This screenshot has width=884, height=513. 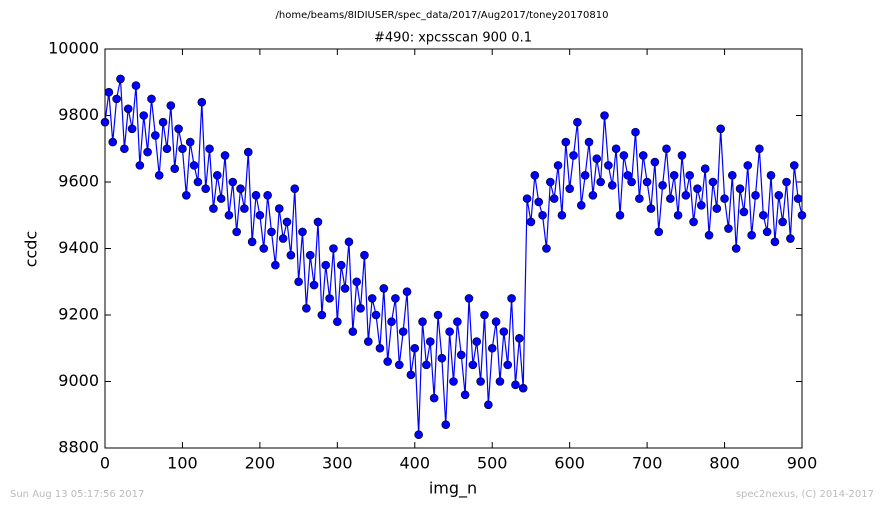 I want to click on footer-right: spec2nexus, (C) 2014-2017, so click(x=805, y=494).